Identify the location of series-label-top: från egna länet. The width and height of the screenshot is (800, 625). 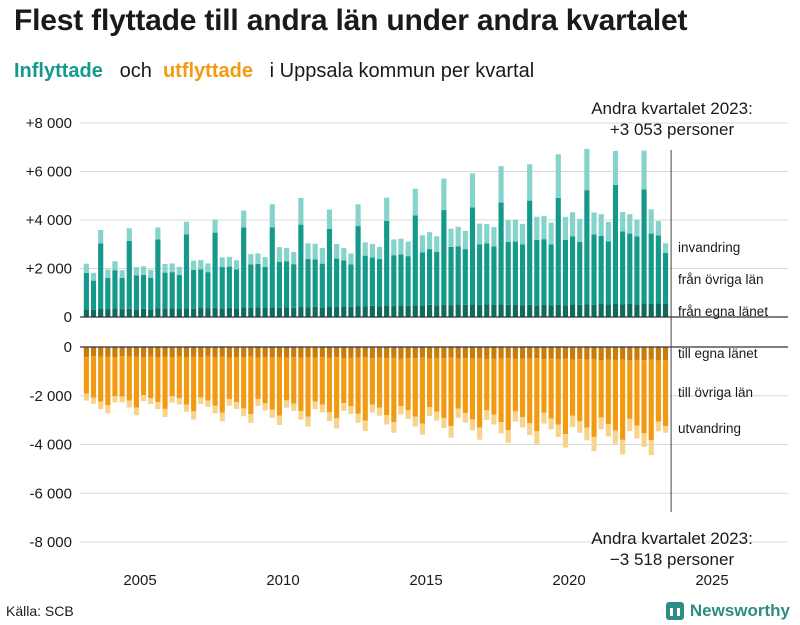
(723, 311).